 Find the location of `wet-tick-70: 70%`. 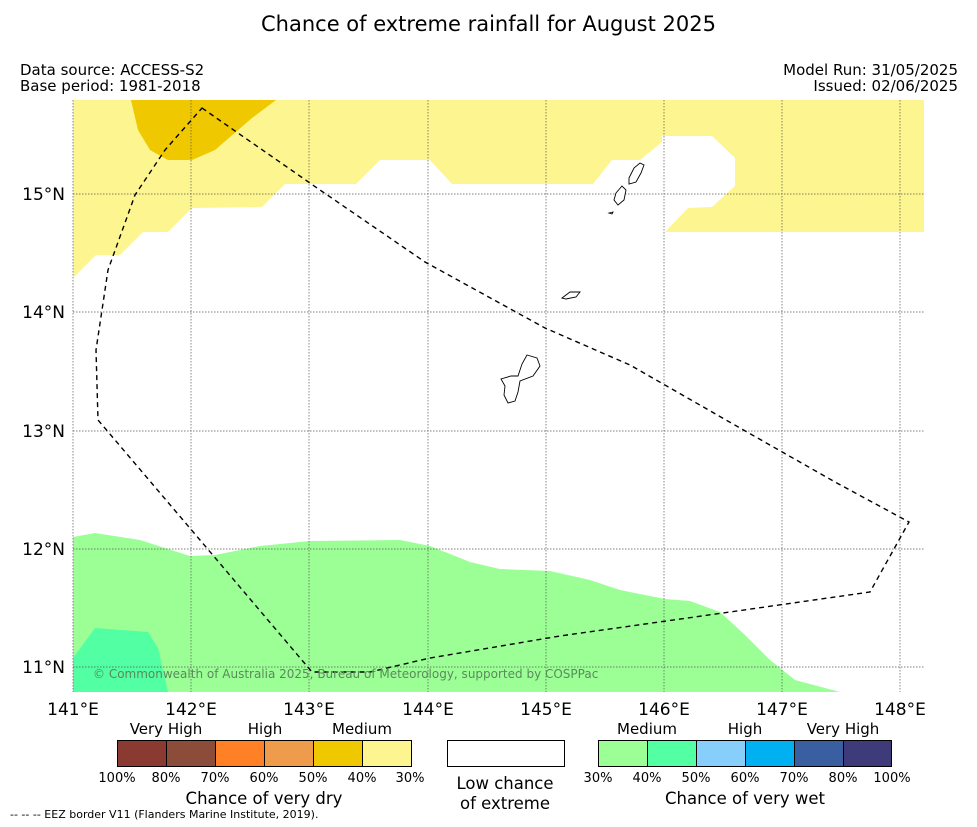

wet-tick-70: 70% is located at coordinates (794, 778).